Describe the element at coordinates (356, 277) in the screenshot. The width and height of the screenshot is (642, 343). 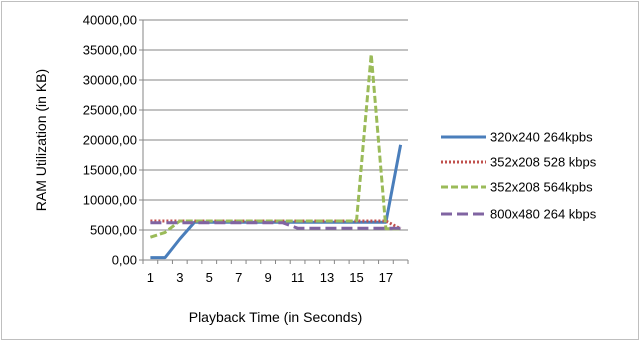
I see `x-tick-label: 15` at that location.